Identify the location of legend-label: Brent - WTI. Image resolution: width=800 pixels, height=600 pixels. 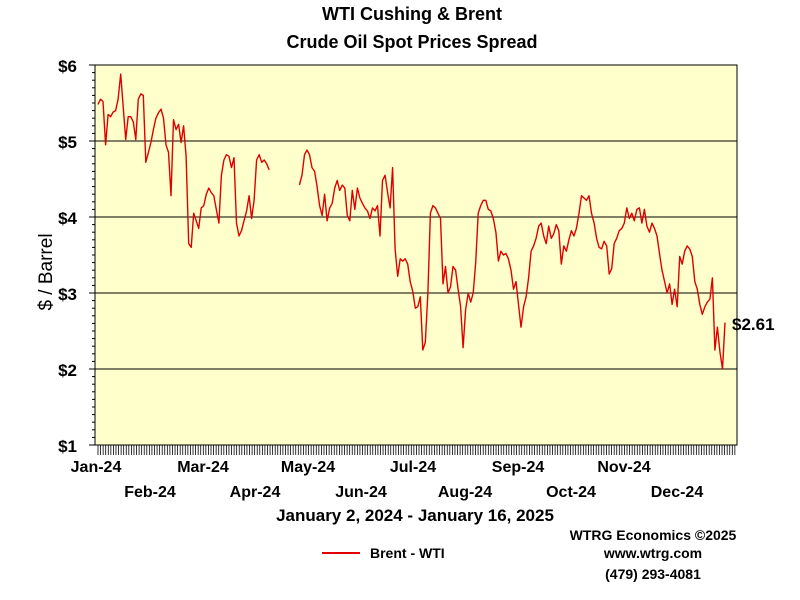
(407, 553).